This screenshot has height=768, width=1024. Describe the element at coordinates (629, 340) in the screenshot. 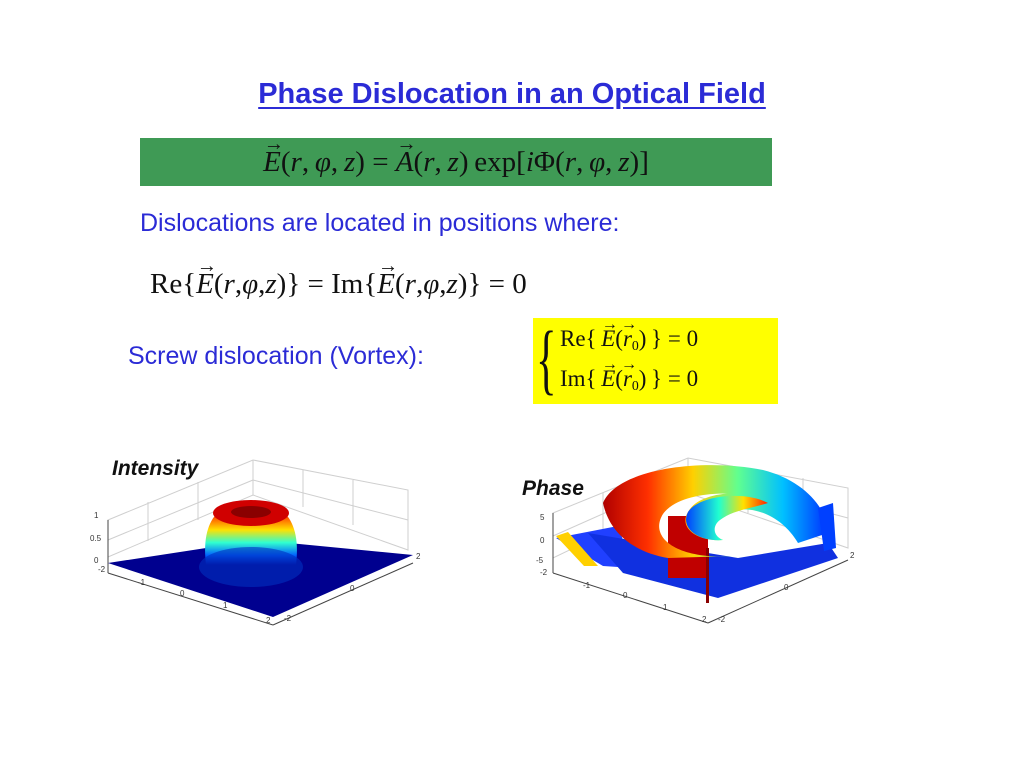

I see `vortex-condition-real: Re{ E(r0) } = 0` at that location.